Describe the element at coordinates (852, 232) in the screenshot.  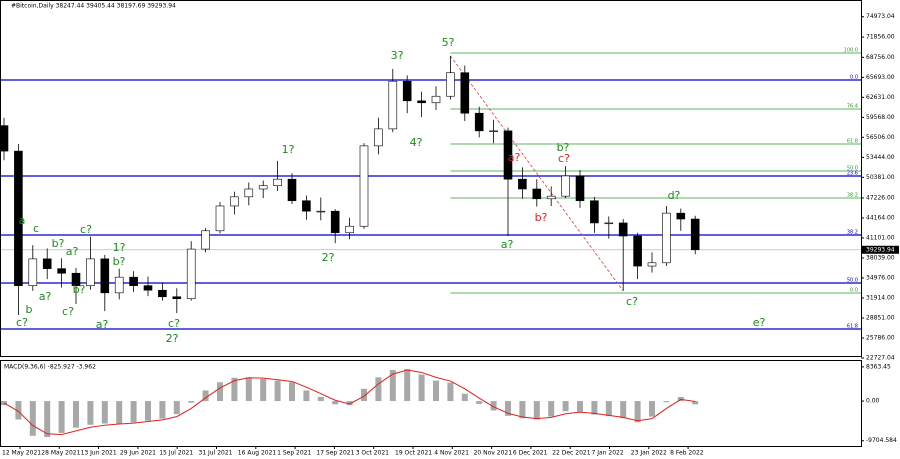
I see `level-label: 38.2` at that location.